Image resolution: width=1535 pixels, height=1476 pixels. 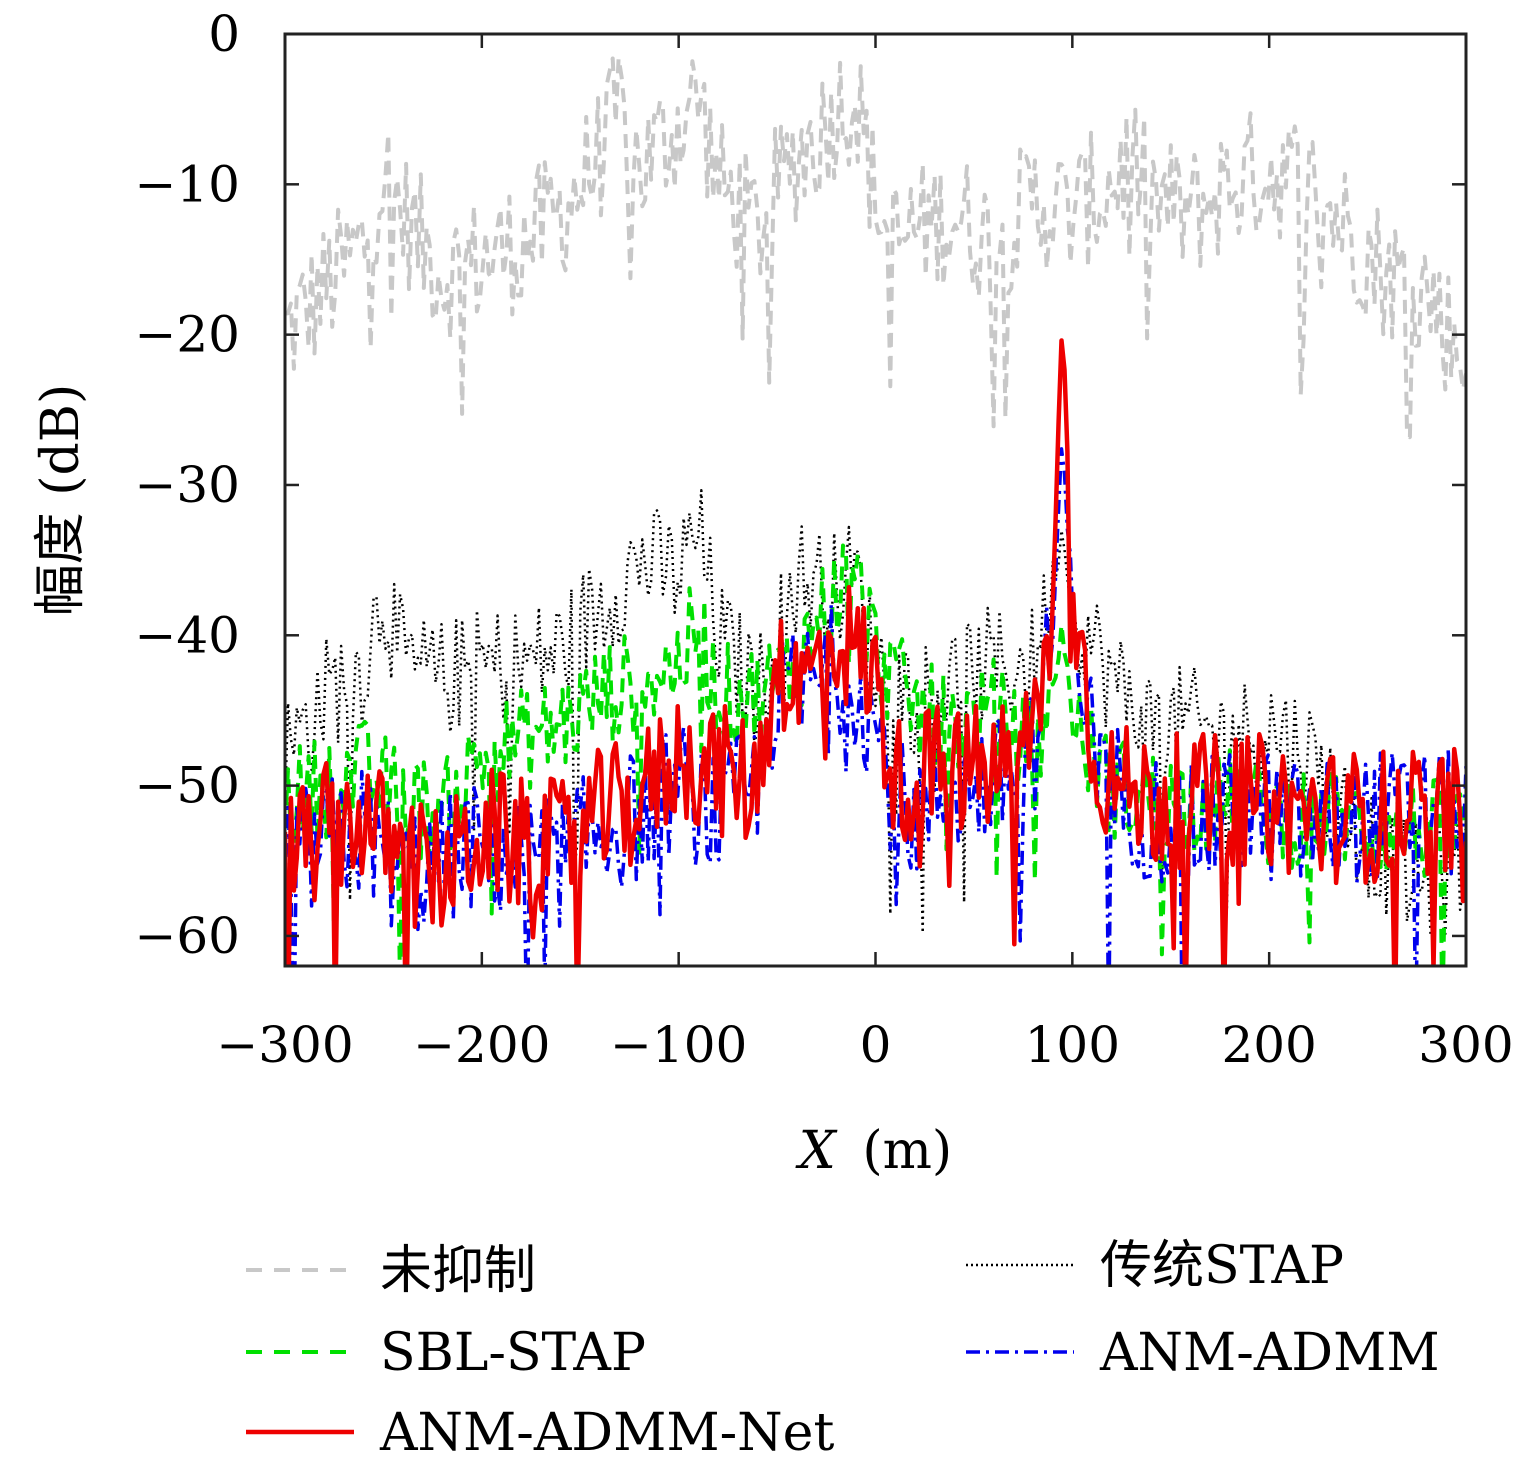 I want to click on y-tick-label: −20, so click(x=187, y=335).